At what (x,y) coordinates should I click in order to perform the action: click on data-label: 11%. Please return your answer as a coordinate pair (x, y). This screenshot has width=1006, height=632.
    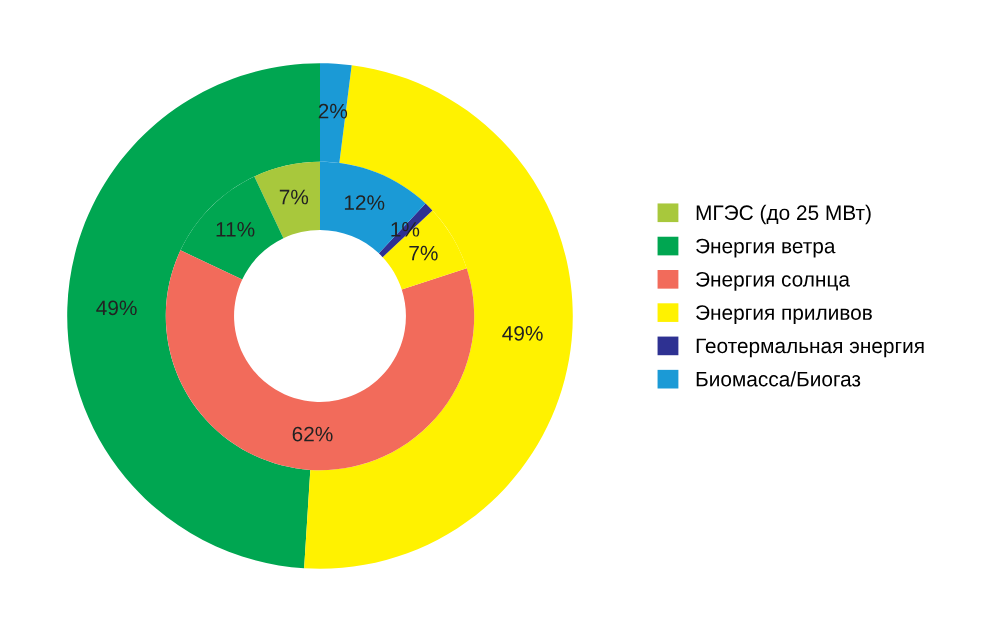
    Looking at the image, I should click on (235, 229).